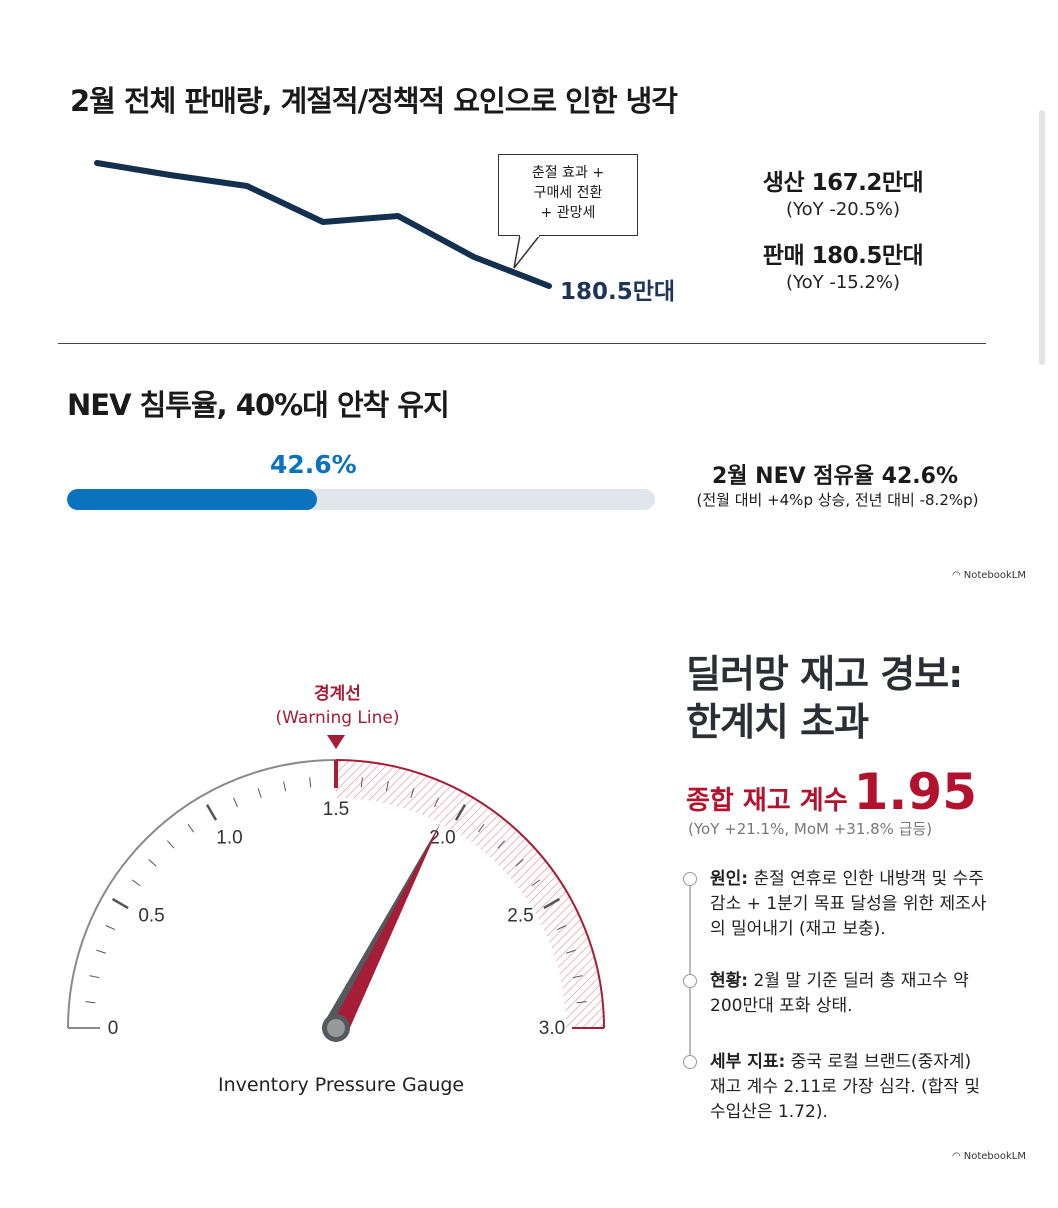  What do you see at coordinates (843, 209) in the screenshot?
I see `production-yoy: (YoY -20.5%)` at bounding box center [843, 209].